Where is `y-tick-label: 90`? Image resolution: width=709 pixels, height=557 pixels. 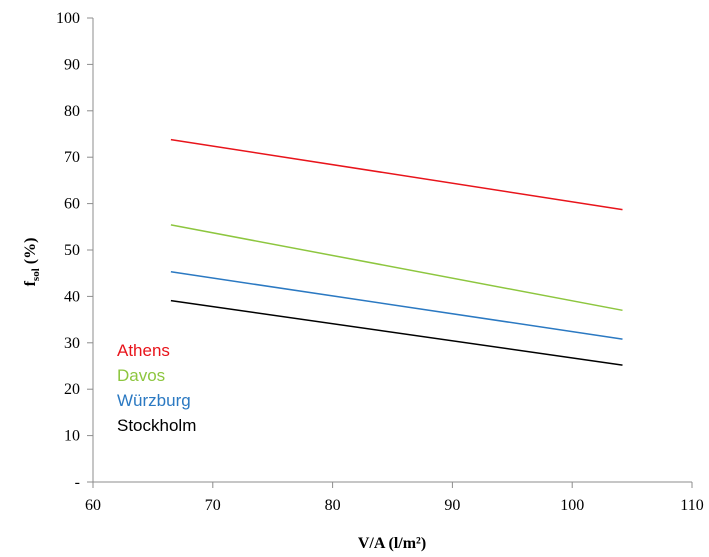
y-tick-label: 90 is located at coordinates (72, 64).